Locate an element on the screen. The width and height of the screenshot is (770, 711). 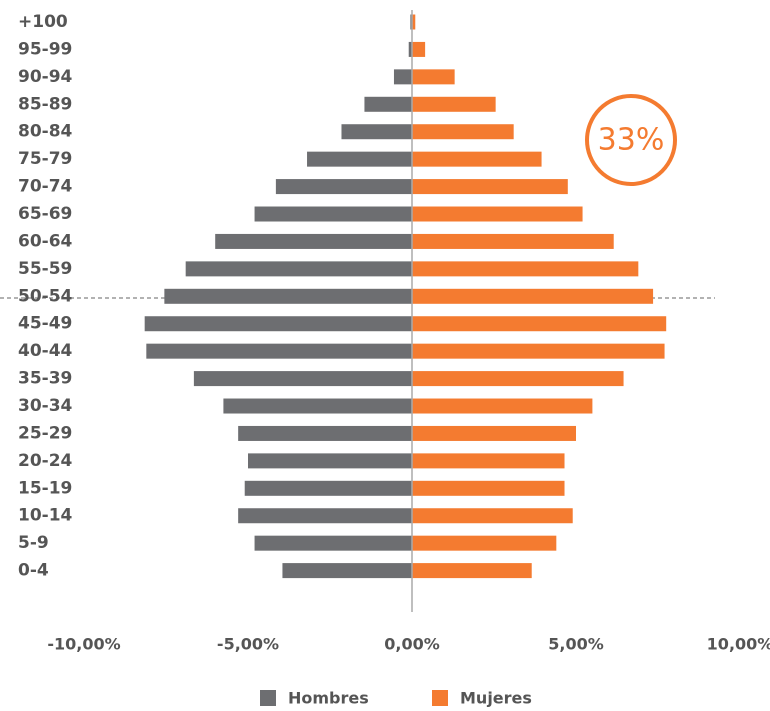
category-label: 95-99 is located at coordinates (45, 49).